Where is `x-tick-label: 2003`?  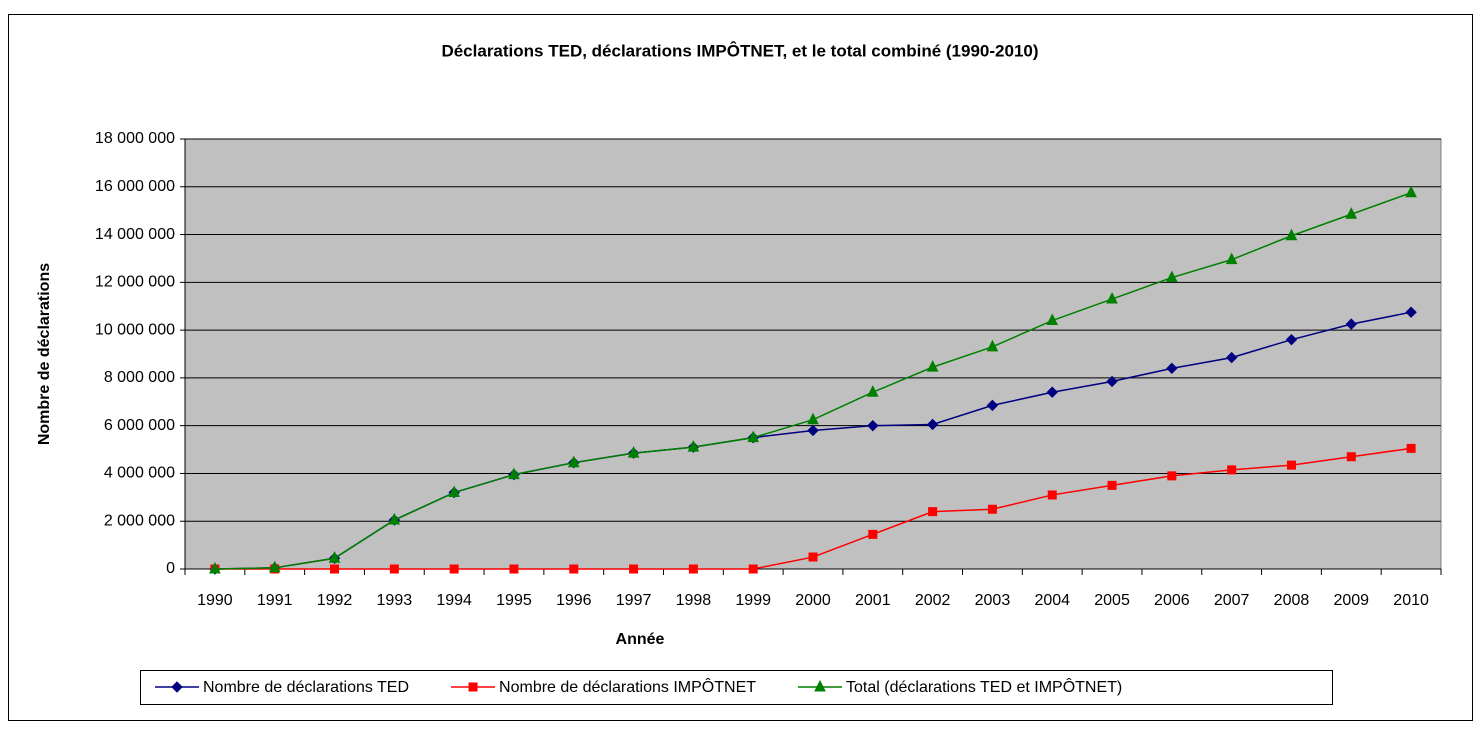 x-tick-label: 2003 is located at coordinates (993, 600).